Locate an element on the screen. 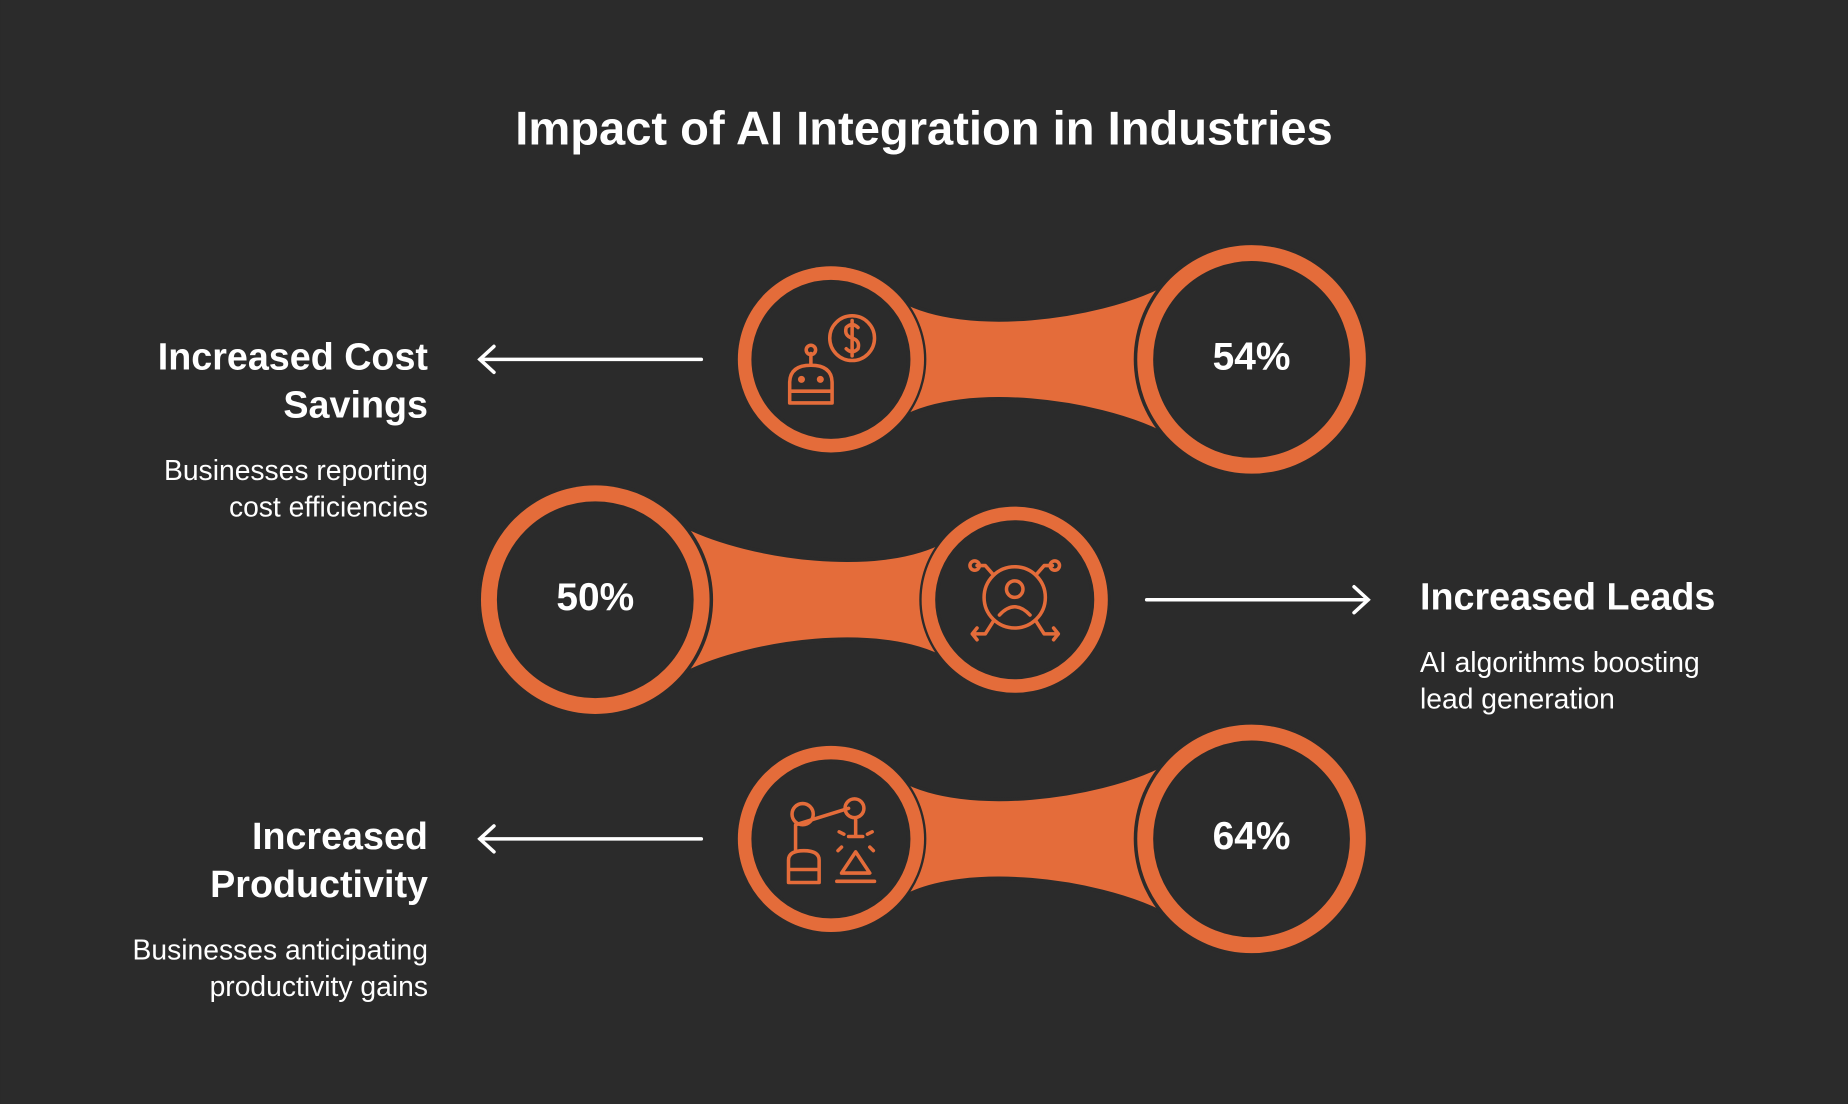 This screenshot has width=1848, height=1104. item-title: Savings is located at coordinates (355, 405).